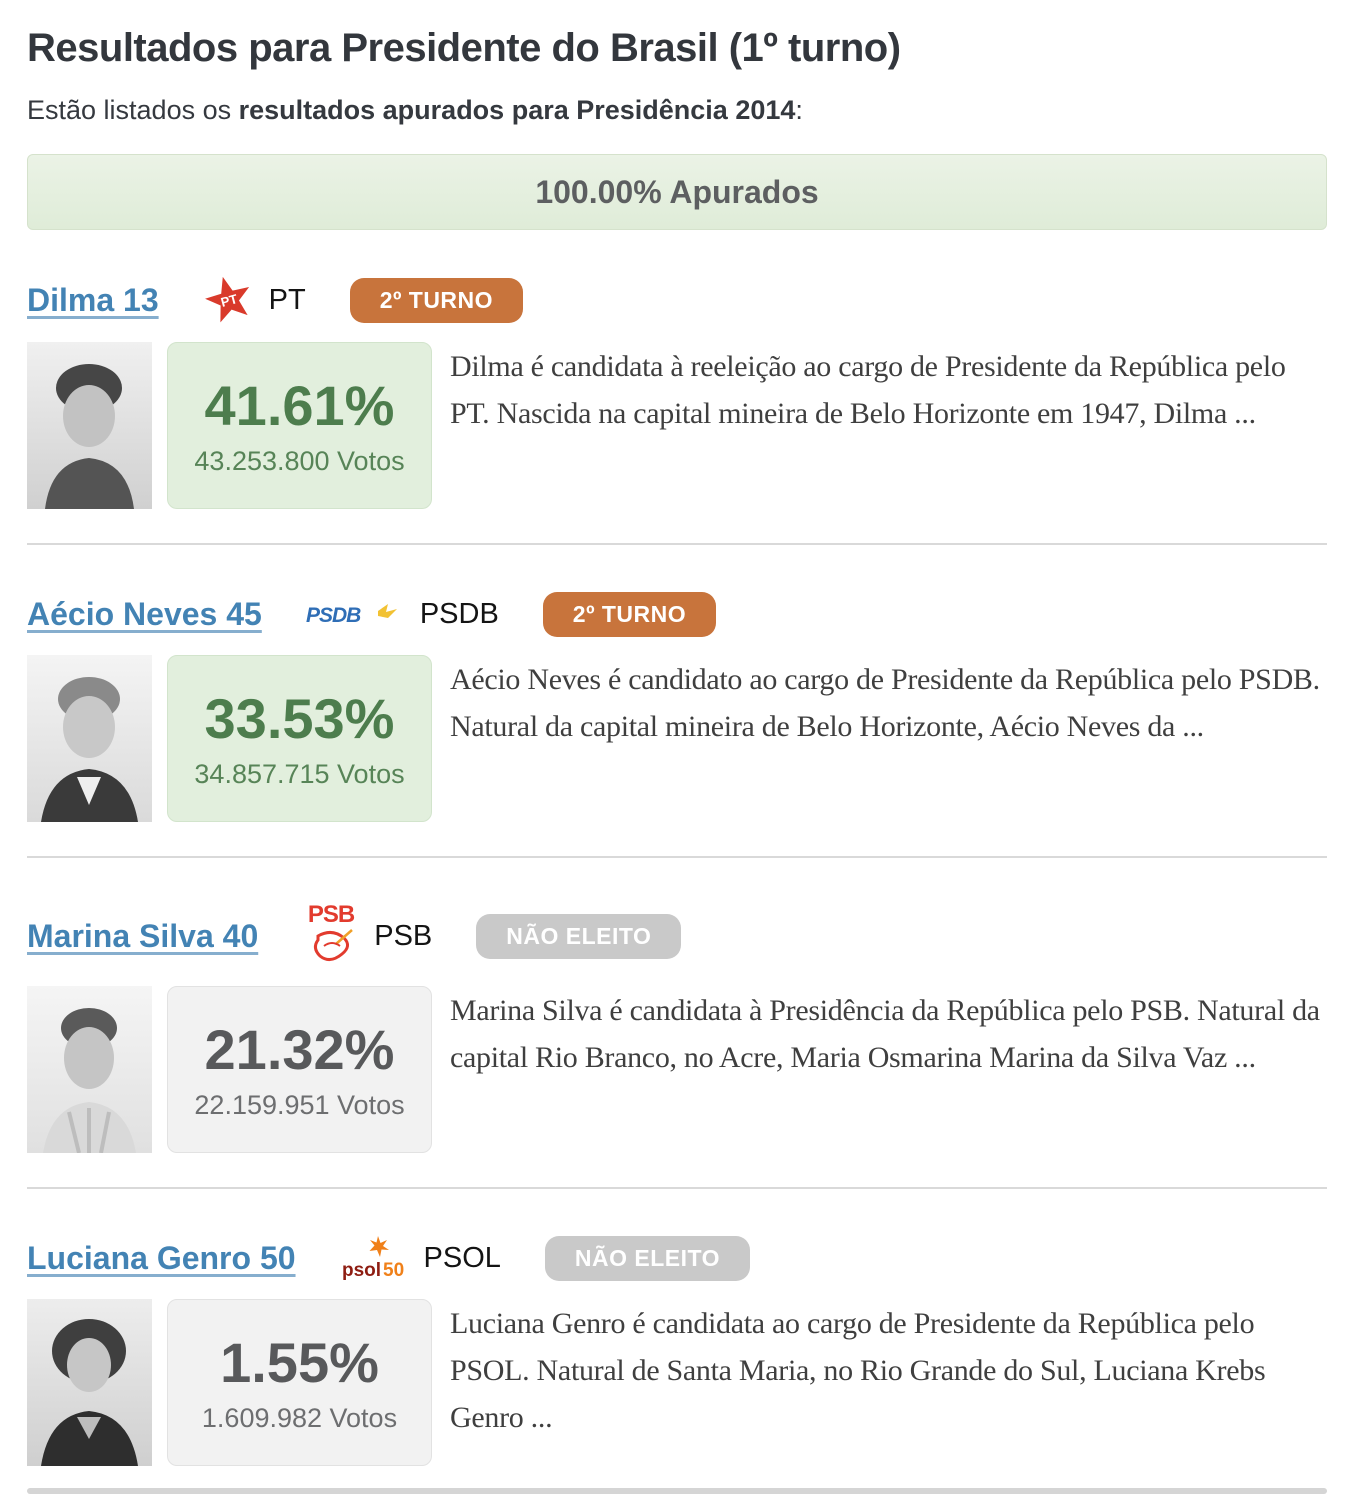  I want to click on svg-text: 50, so click(393, 1270).